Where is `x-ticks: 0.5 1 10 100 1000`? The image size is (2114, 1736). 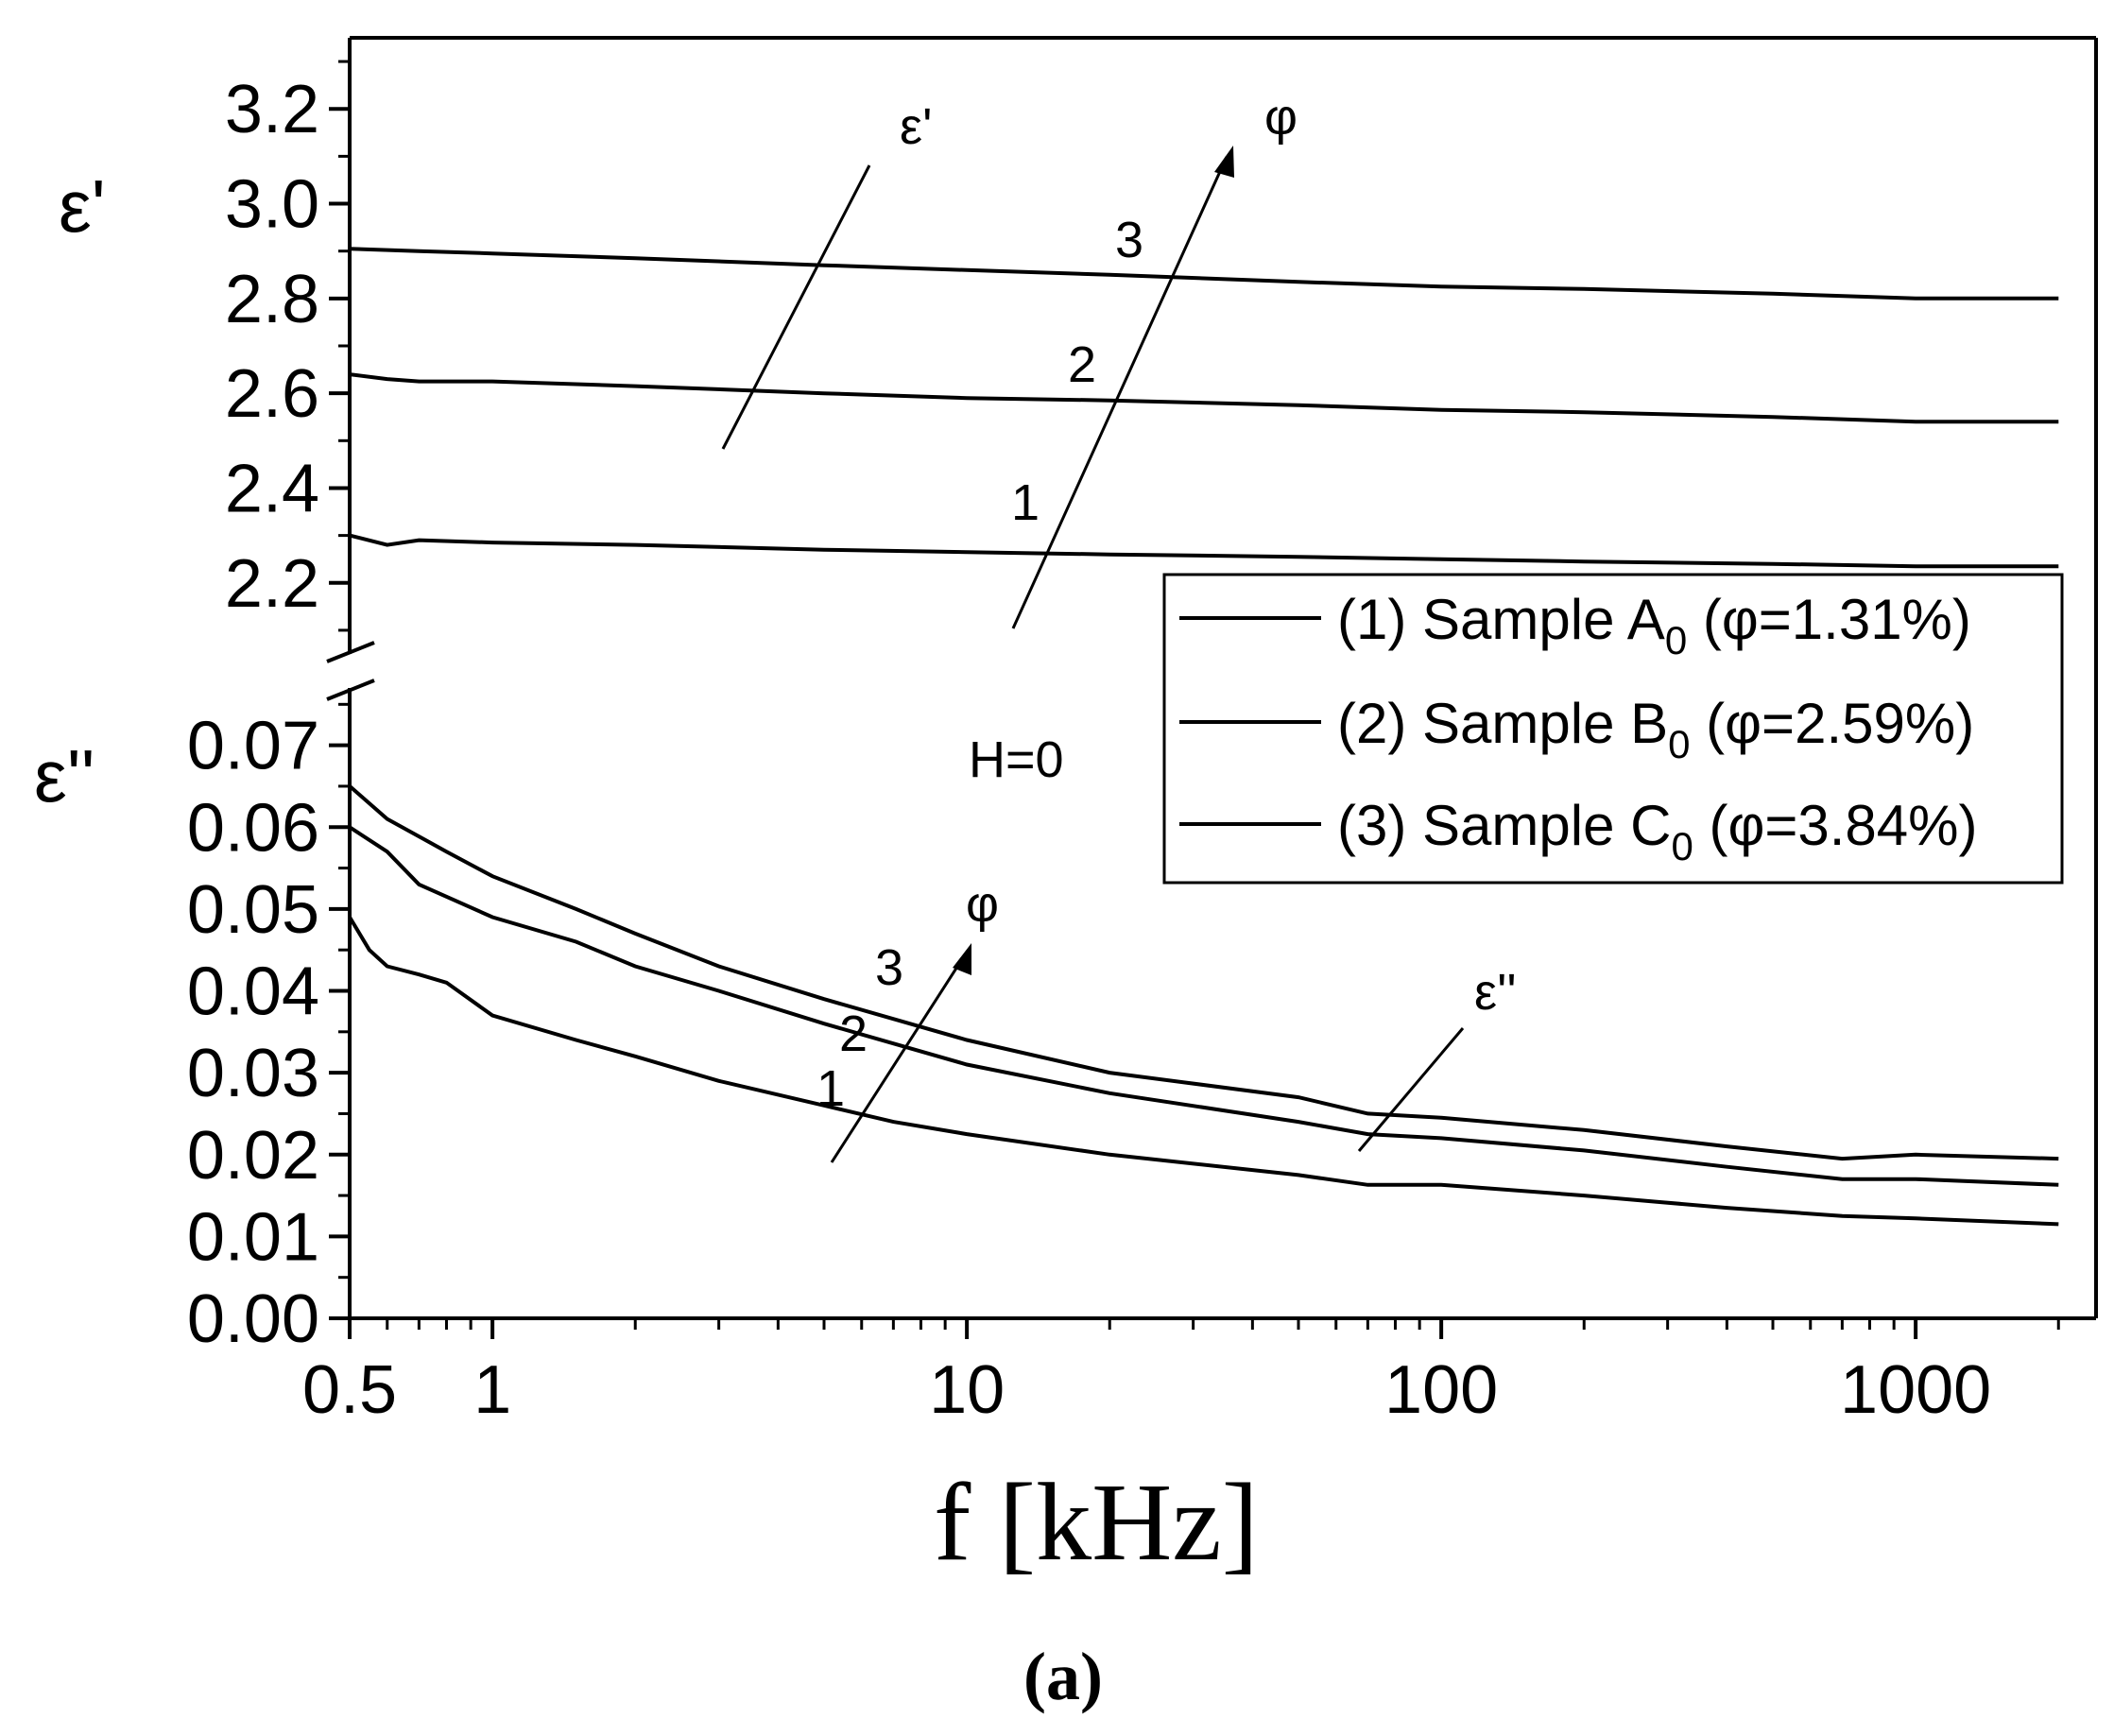 x-ticks: 0.5 1 10 100 1000 is located at coordinates (1181, 1373).